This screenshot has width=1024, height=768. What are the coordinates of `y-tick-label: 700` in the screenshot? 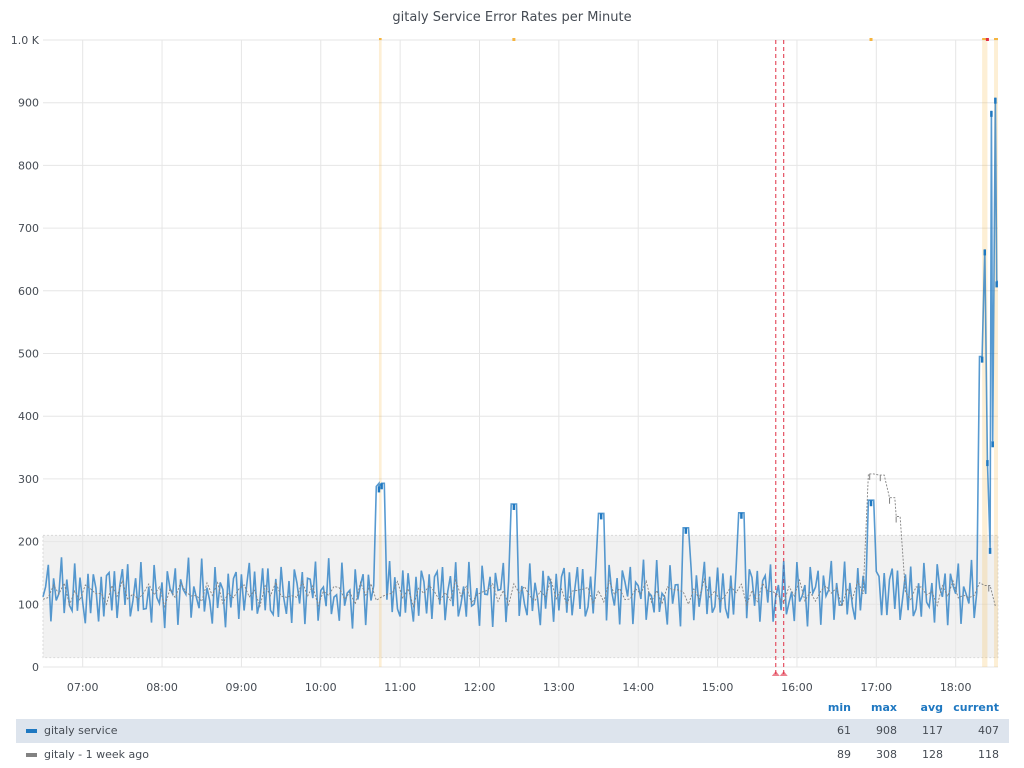 It's located at (28, 228).